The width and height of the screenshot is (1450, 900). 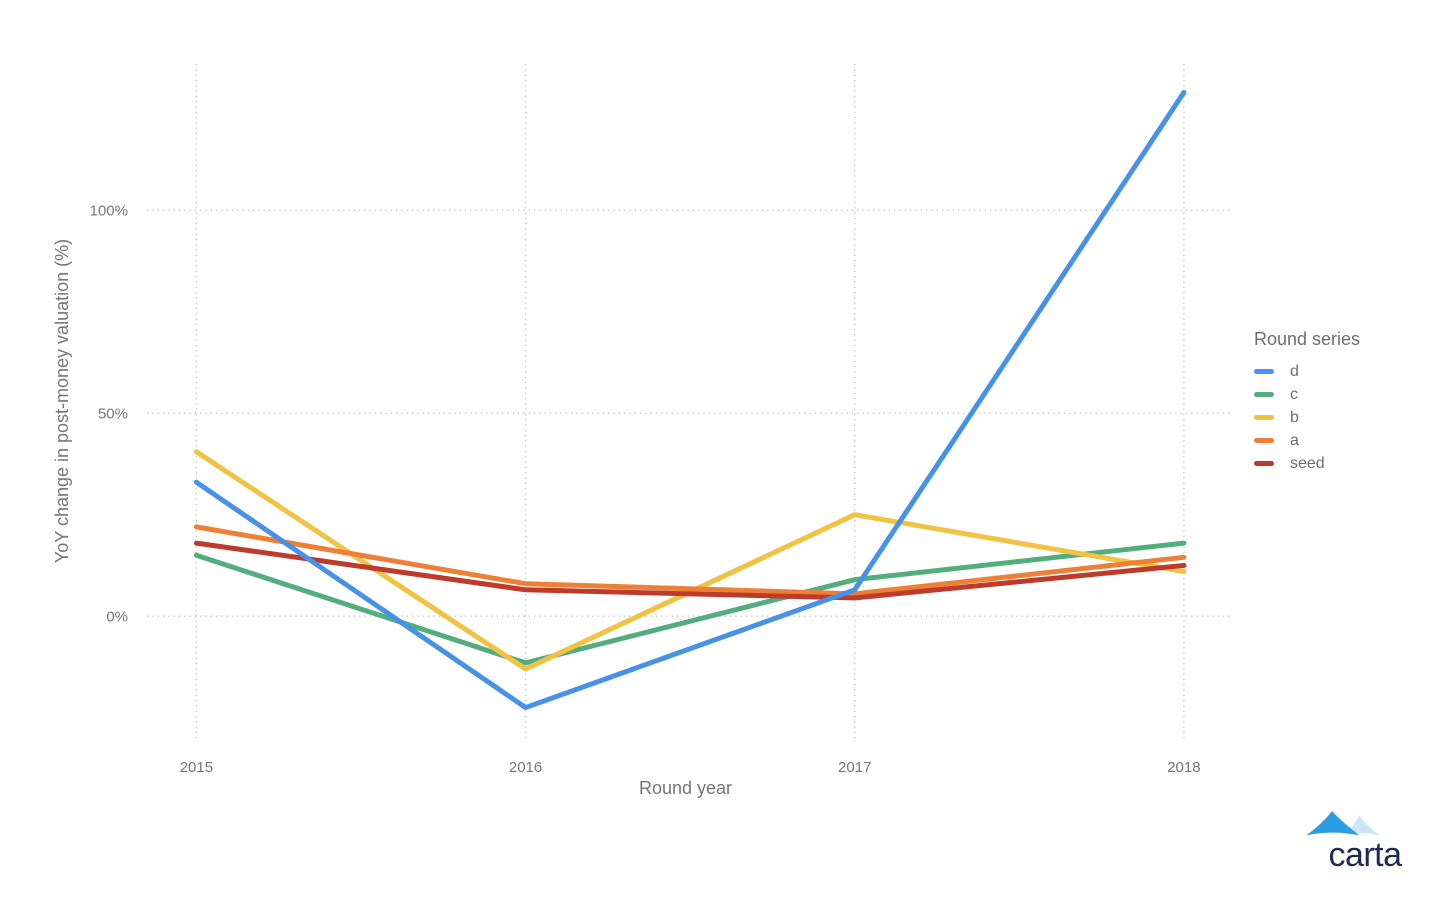 What do you see at coordinates (1294, 394) in the screenshot?
I see `legend-label-c: c` at bounding box center [1294, 394].